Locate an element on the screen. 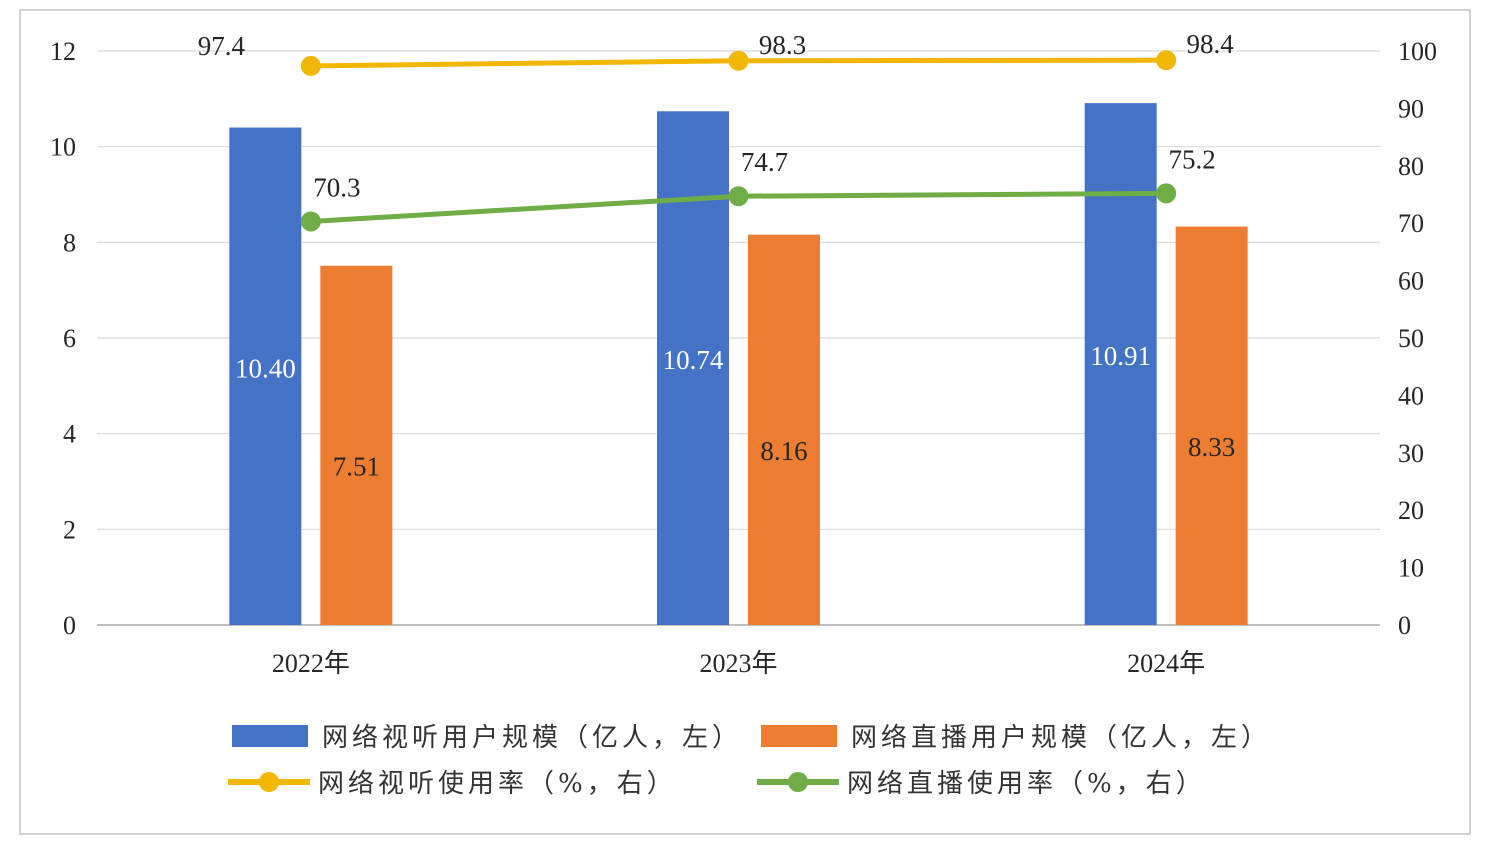 Image resolution: width=1489 pixels, height=844 pixels. category-label: 2022年 is located at coordinates (311, 663).